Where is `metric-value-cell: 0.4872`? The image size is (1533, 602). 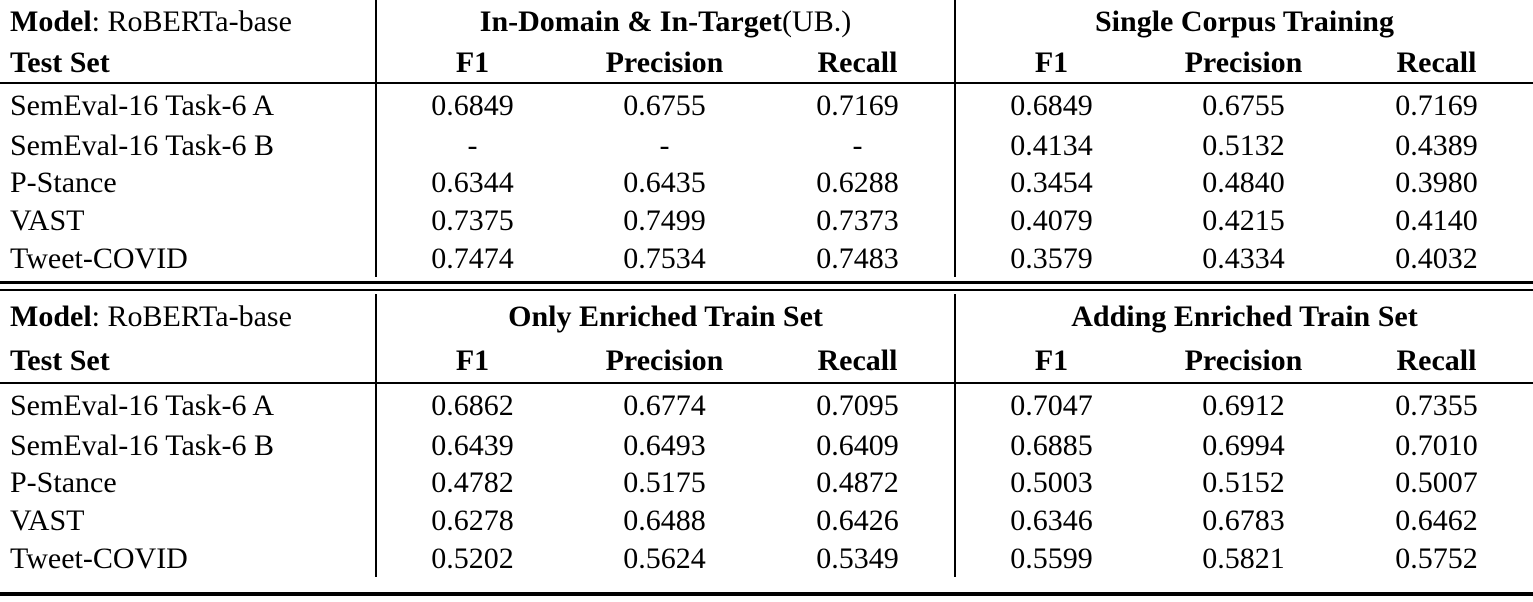 metric-value-cell: 0.4872 is located at coordinates (857, 483).